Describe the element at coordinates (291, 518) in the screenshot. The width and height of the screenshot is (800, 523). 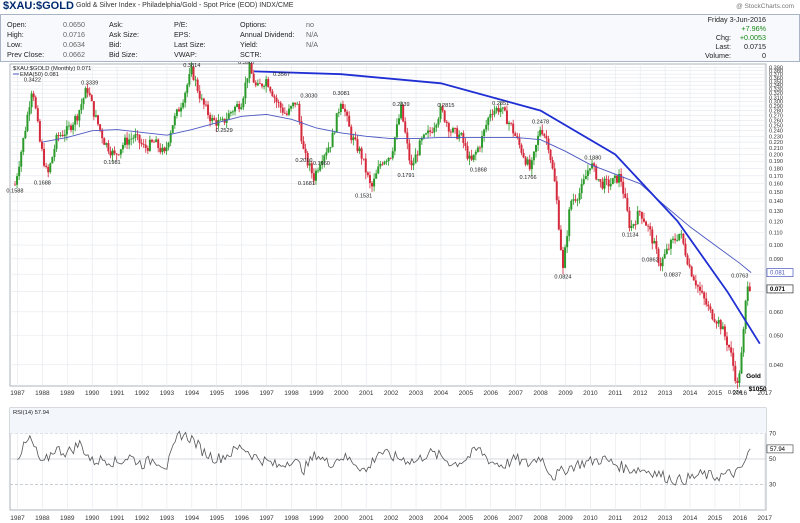
I see `rsi-x-tick-label: 1998` at that location.